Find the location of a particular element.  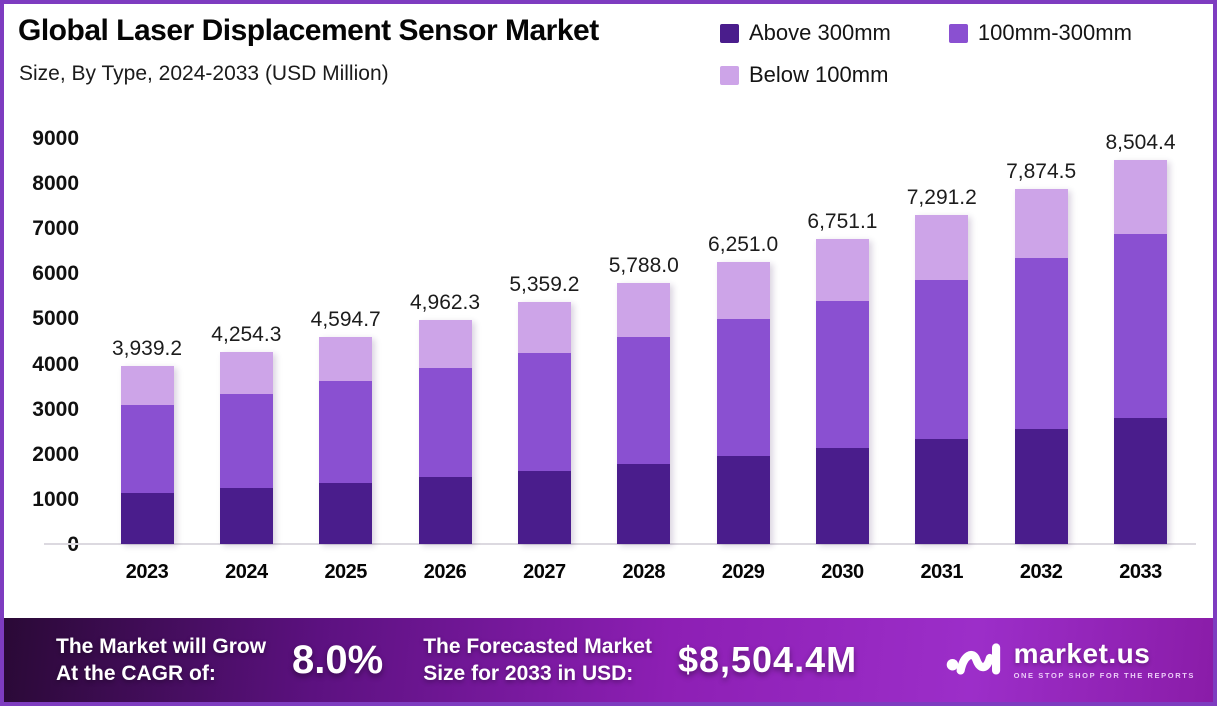

bar-total-label: 6,751.1 is located at coordinates (842, 222).